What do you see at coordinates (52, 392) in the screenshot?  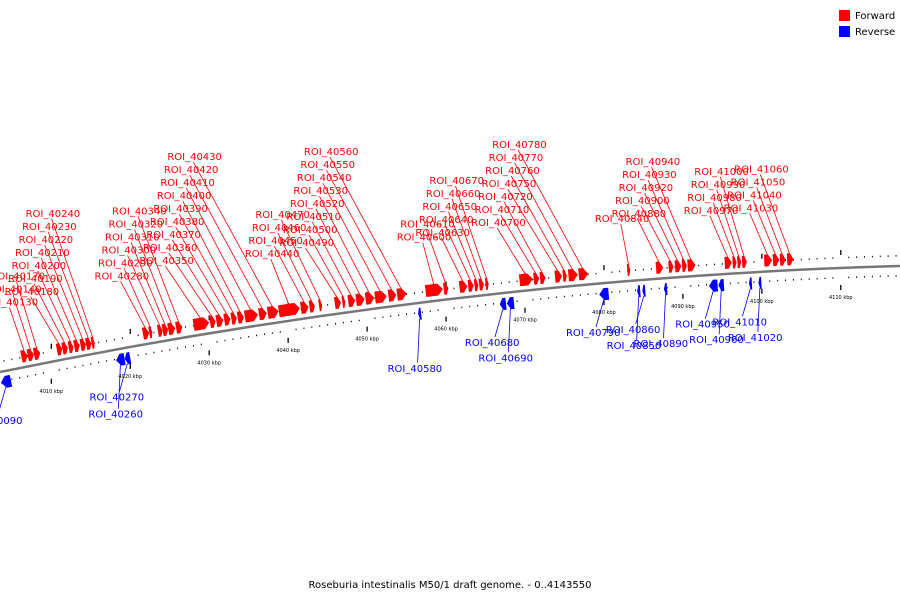 I see `axis-tick-label: 4010 kbp` at bounding box center [52, 392].